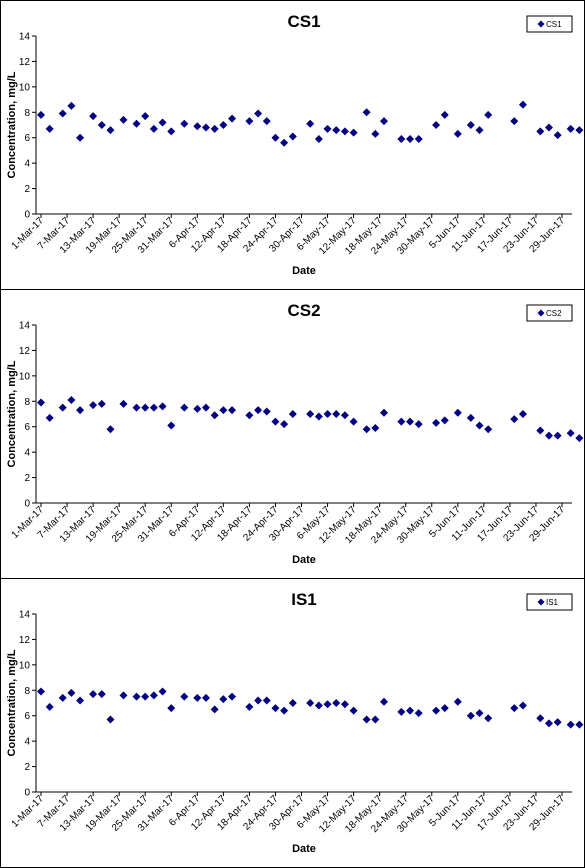 Image resolution: width=585 pixels, height=868 pixels. I want to click on y-tick-label: 12, so click(25, 62).